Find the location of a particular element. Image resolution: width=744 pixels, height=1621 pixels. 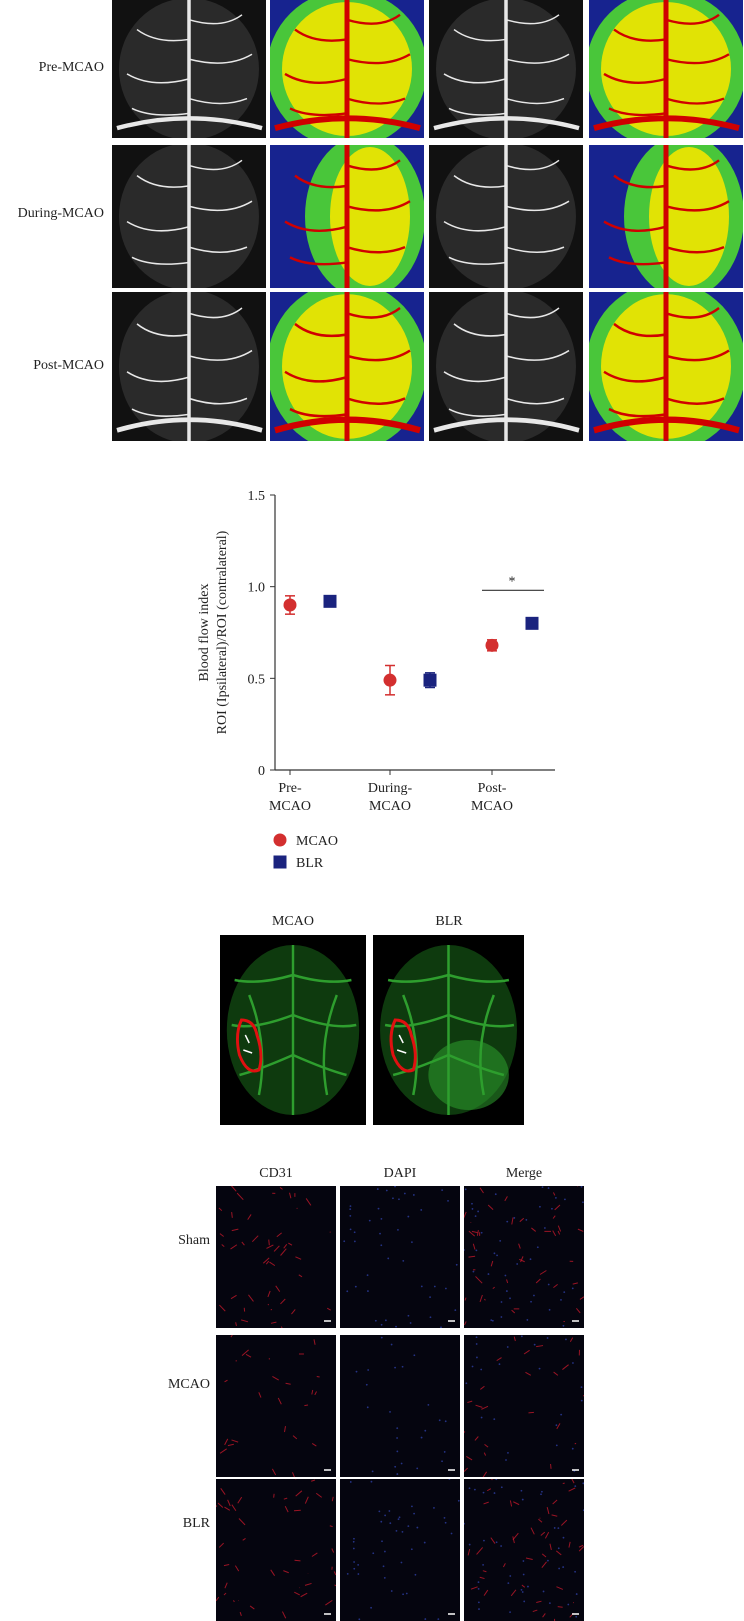

y-tick-label-2: 1.0 is located at coordinates (257, 588).